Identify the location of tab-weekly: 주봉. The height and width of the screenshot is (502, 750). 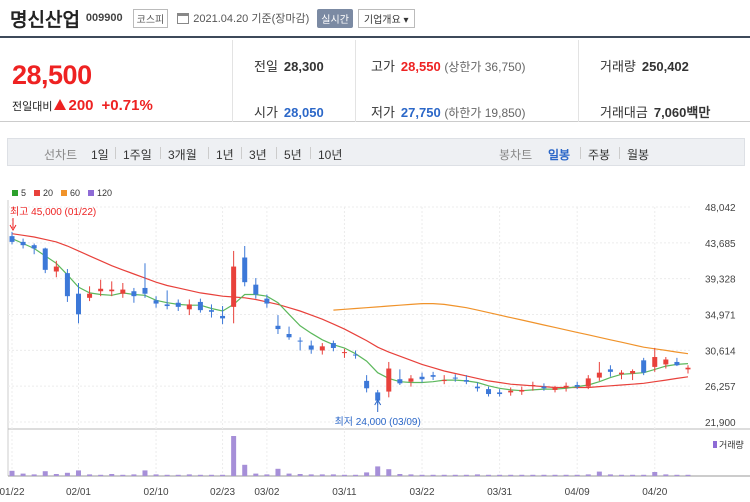
(599, 155).